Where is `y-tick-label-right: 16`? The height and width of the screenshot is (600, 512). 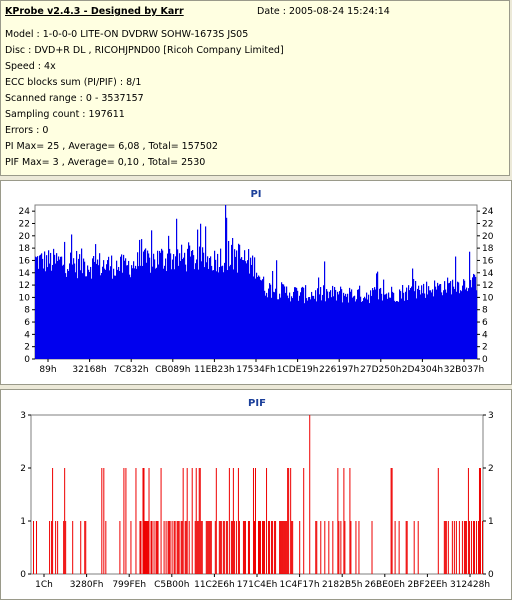 y-tick-label-right: 16 is located at coordinates (488, 261).